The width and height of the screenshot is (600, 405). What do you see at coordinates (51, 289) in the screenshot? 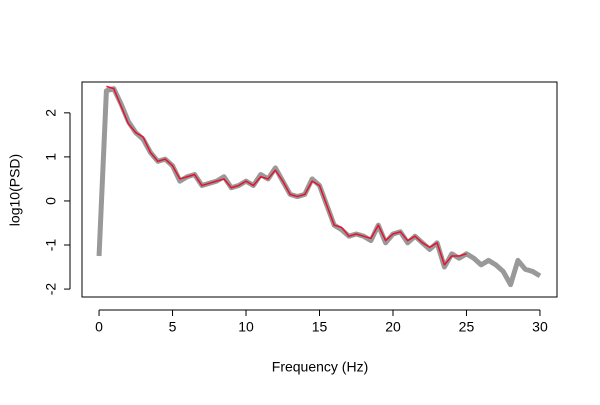
I see `y-tick-label: -2` at bounding box center [51, 289].